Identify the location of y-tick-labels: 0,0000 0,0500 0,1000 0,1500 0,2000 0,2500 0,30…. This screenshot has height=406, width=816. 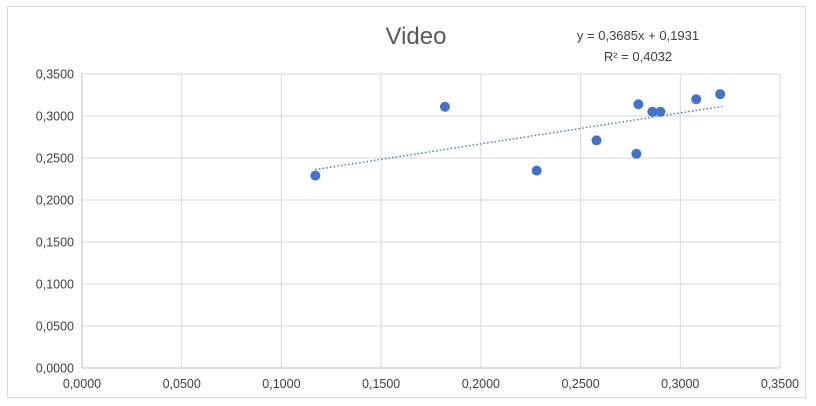
(55, 222).